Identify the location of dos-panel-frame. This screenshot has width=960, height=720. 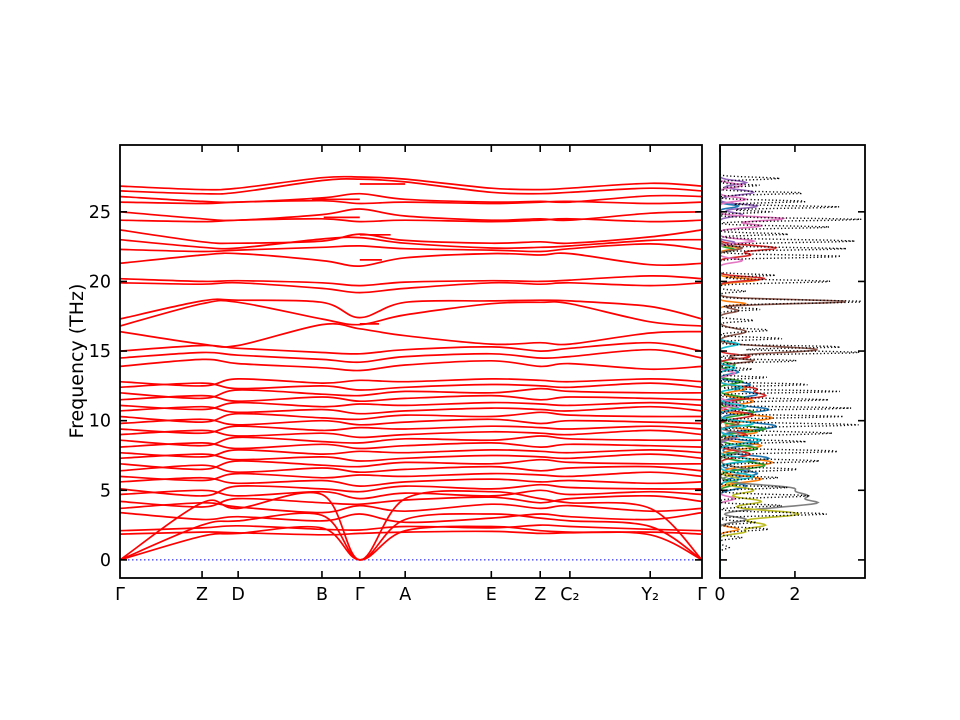
(792, 361).